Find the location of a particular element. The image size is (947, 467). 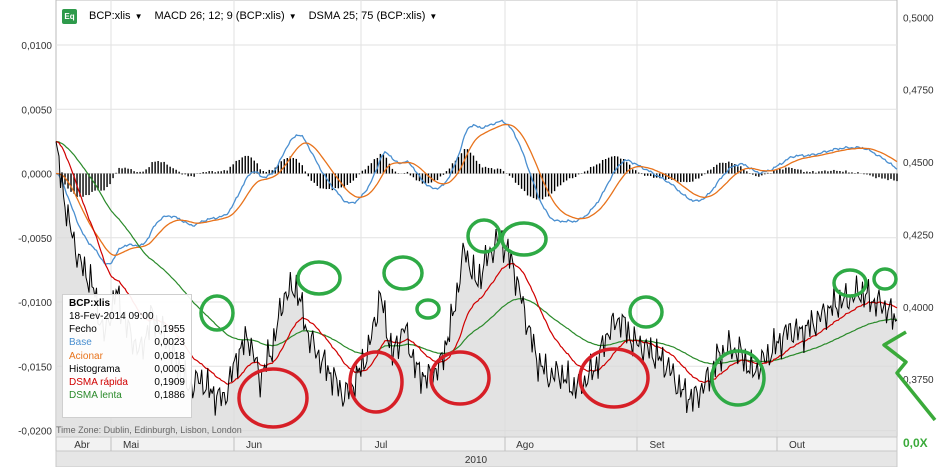

y2-tick-label: 0,5000 is located at coordinates (918, 18).